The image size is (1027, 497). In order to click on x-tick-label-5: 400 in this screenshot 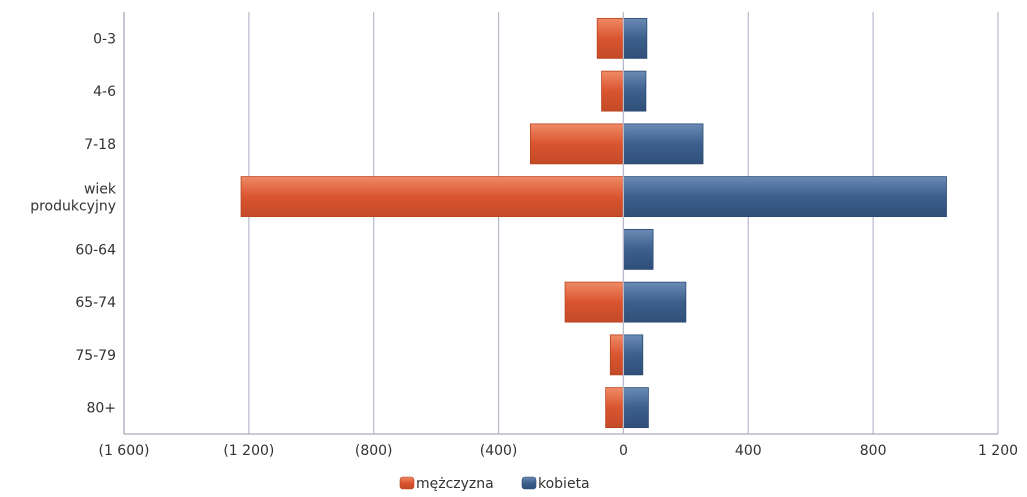, I will do `click(748, 451)`.